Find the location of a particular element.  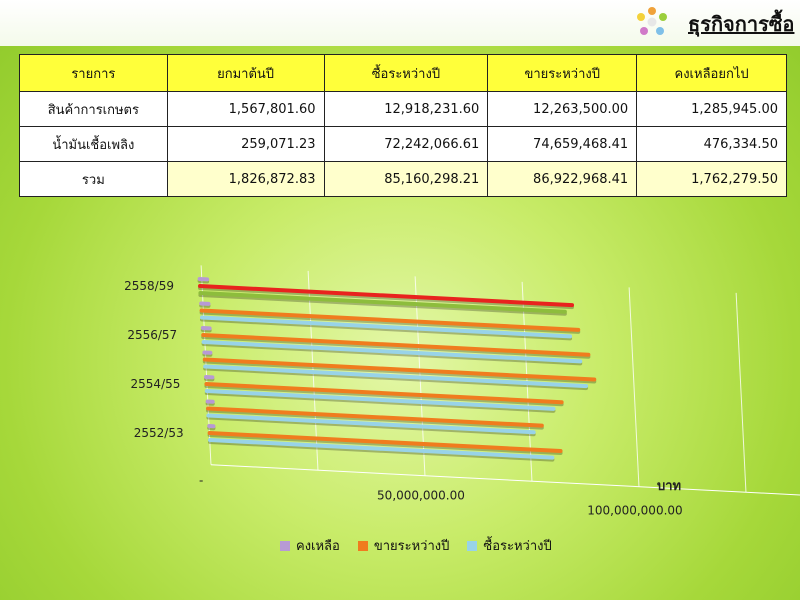

x-tick-label: 100,000,000.00 is located at coordinates (634, 511).